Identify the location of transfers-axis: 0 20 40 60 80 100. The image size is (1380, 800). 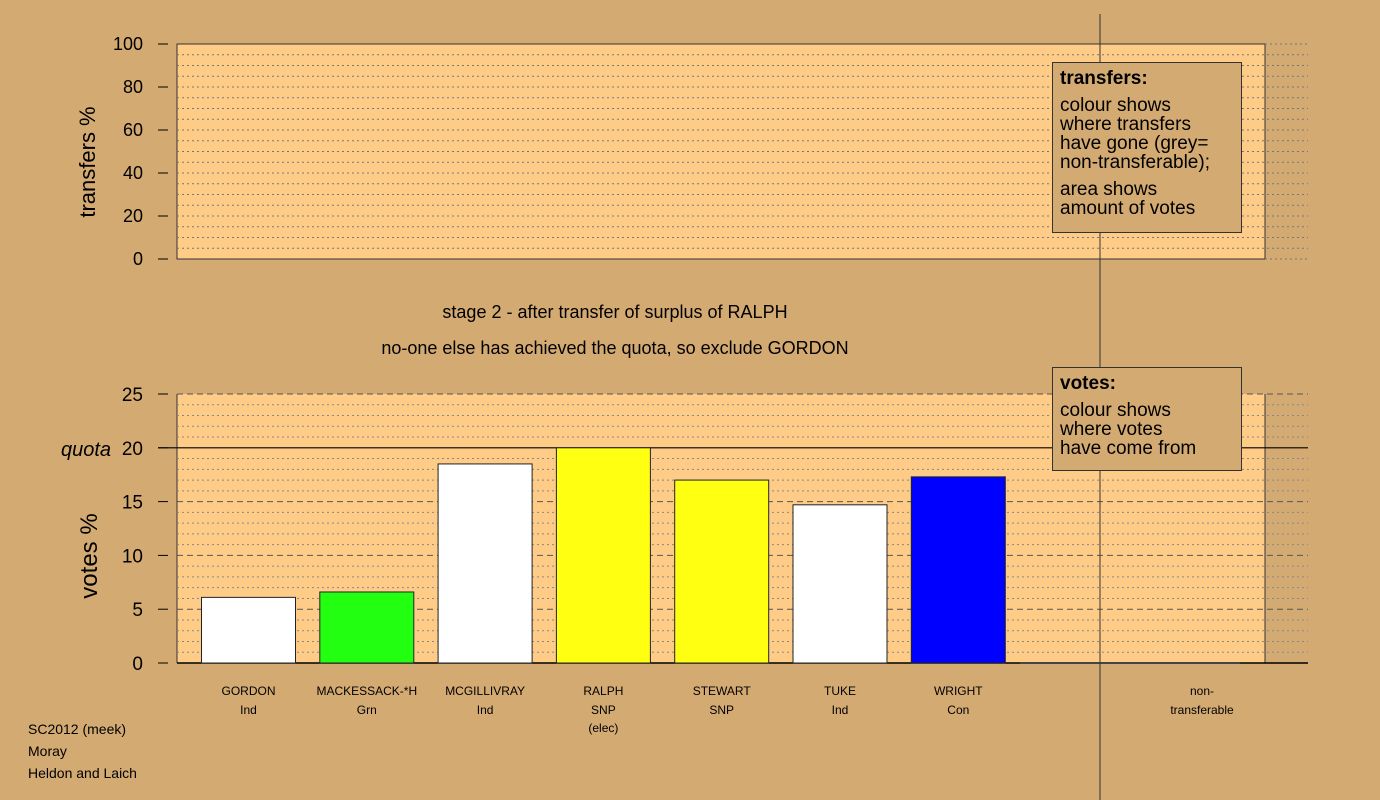
(140, 151).